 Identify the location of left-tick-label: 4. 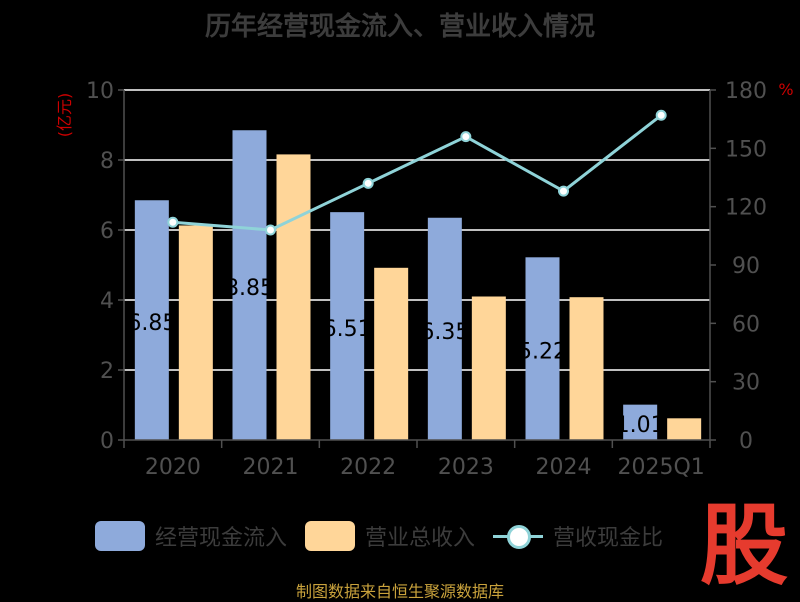
(107, 301).